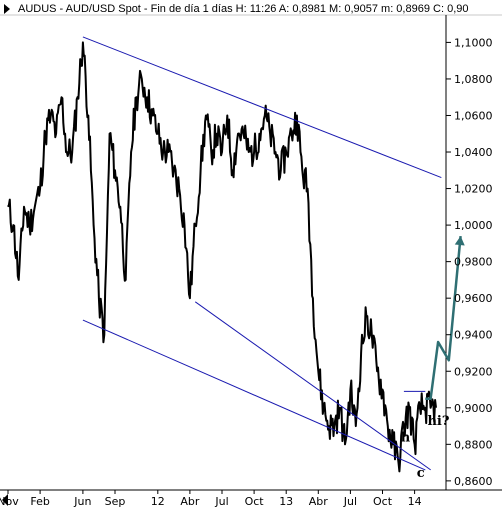 The height and width of the screenshot is (514, 502). I want to click on x-axis-ticks: Nov Feb Jun Sep 12 Abr Jul Oct 13 Abr Jul Oct 14, so click(211, 499).